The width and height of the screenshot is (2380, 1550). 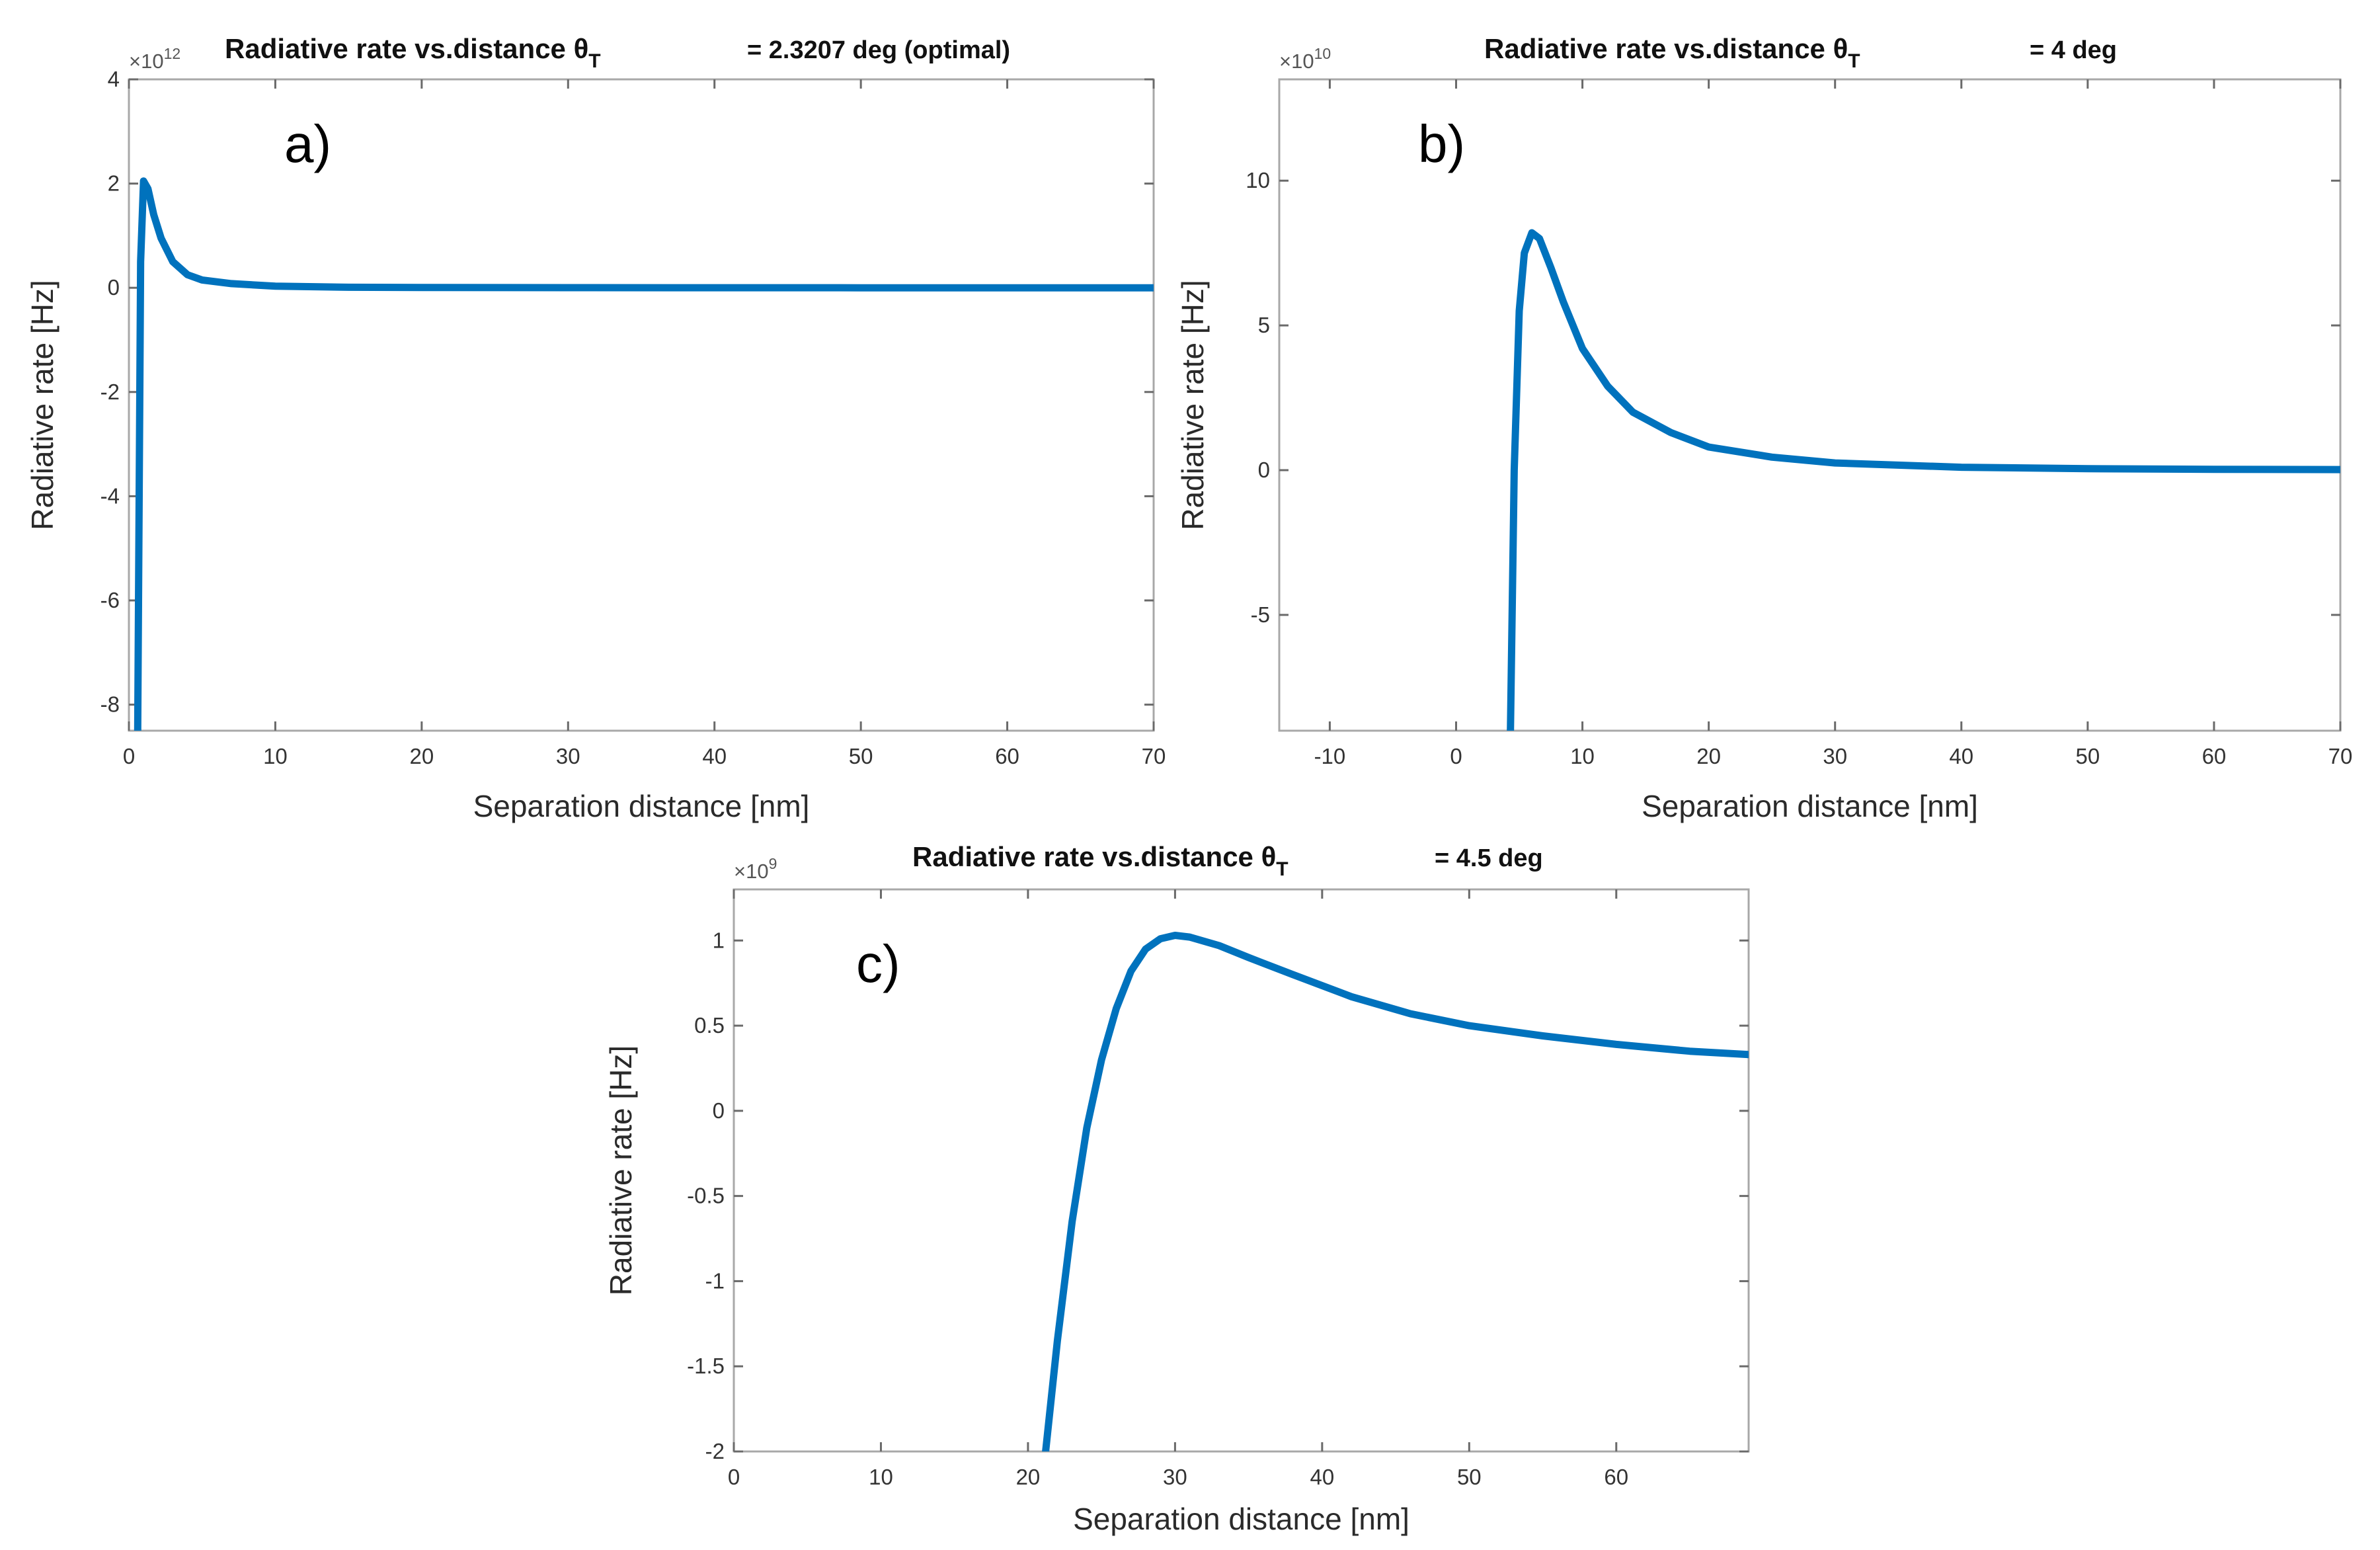 I want to click on y-tick-label: 4, so click(x=114, y=79).